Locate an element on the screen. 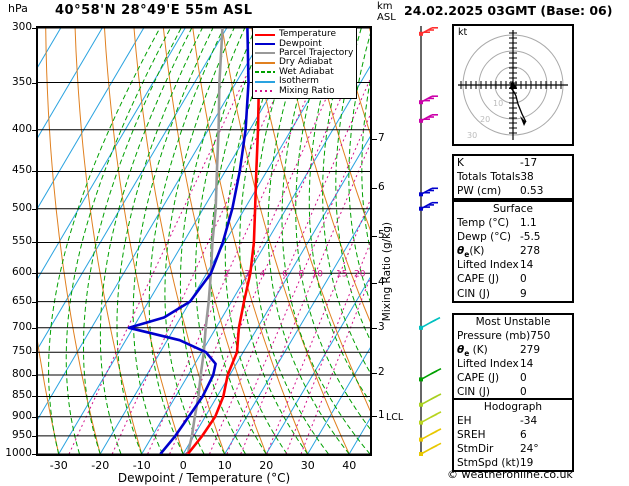 The height and width of the screenshot is (486, 629). altitude-tick-label-6: 6 is located at coordinates (381, 187).